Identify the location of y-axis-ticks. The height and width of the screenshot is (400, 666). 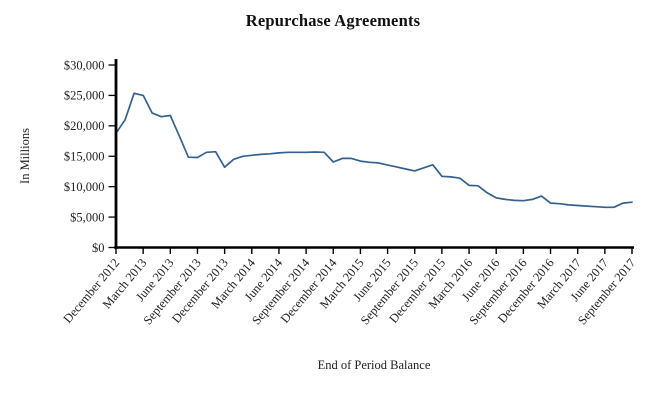
(111, 156).